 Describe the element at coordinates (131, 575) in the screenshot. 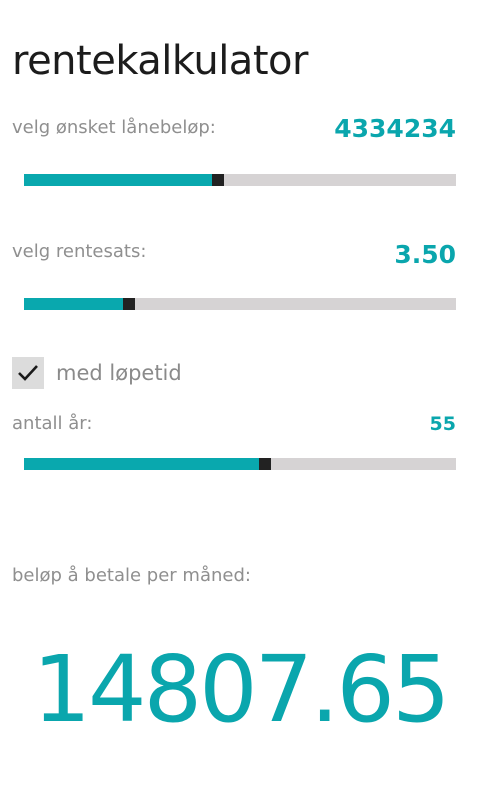

I see `monthly-payment-label: beløp å betale per måned:` at that location.